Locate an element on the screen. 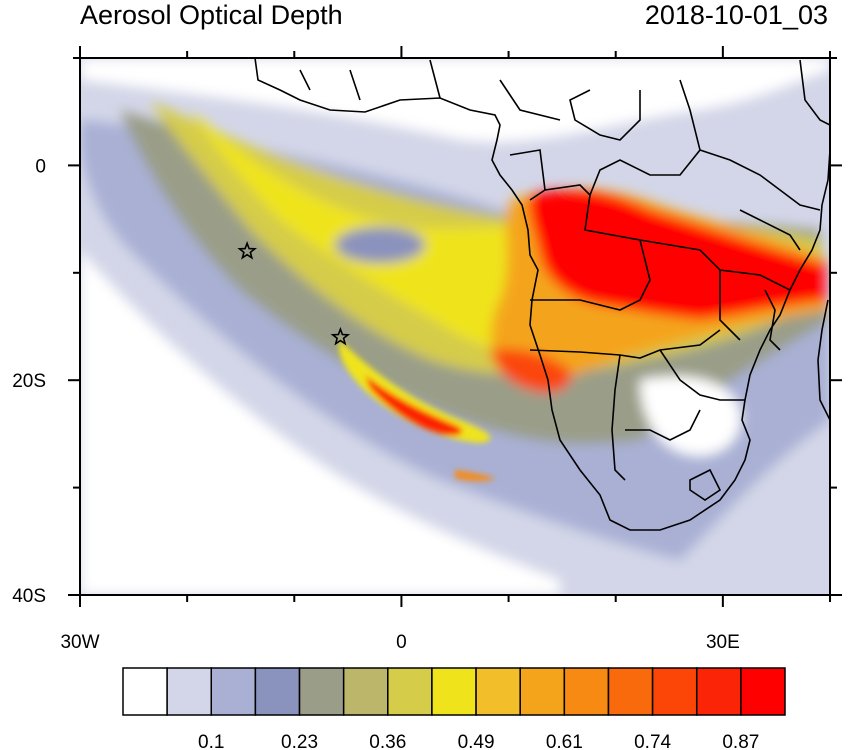 Image resolution: width=850 pixels, height=750 pixels. south-atlantic-plume-streak is located at coordinates (415, 391).